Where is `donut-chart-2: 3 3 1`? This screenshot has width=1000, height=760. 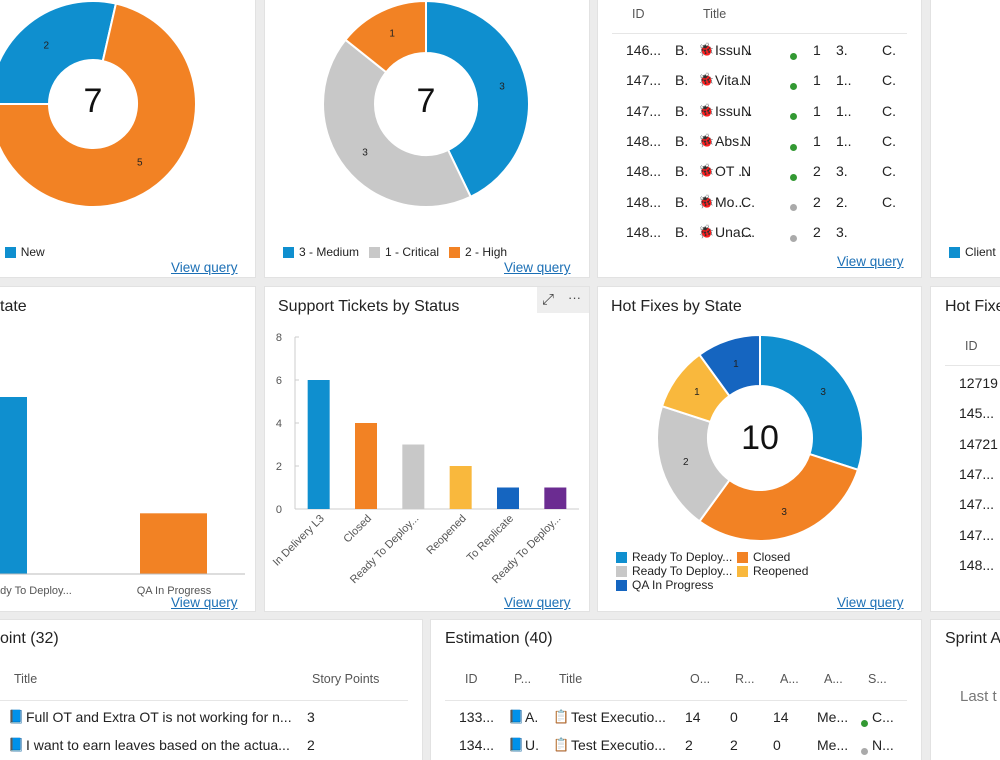 donut-chart-2: 3 3 1 is located at coordinates (426, 104).